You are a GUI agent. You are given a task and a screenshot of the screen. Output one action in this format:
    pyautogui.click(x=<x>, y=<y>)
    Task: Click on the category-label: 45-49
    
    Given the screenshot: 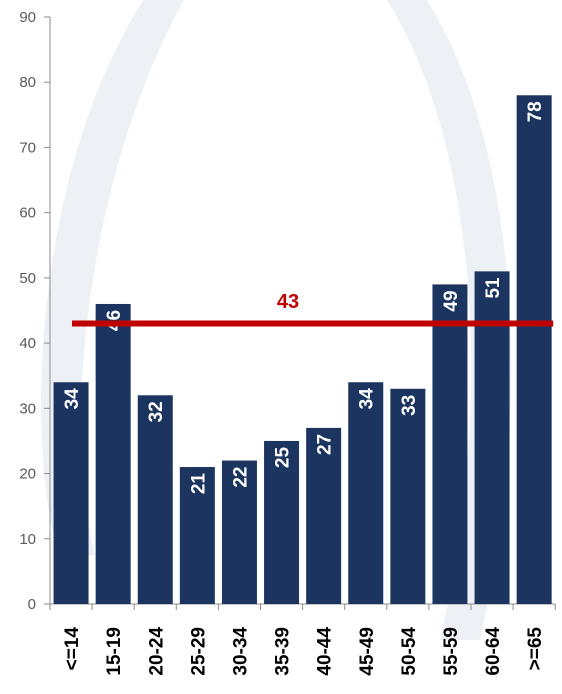 What is the action you would take?
    pyautogui.click(x=367, y=651)
    